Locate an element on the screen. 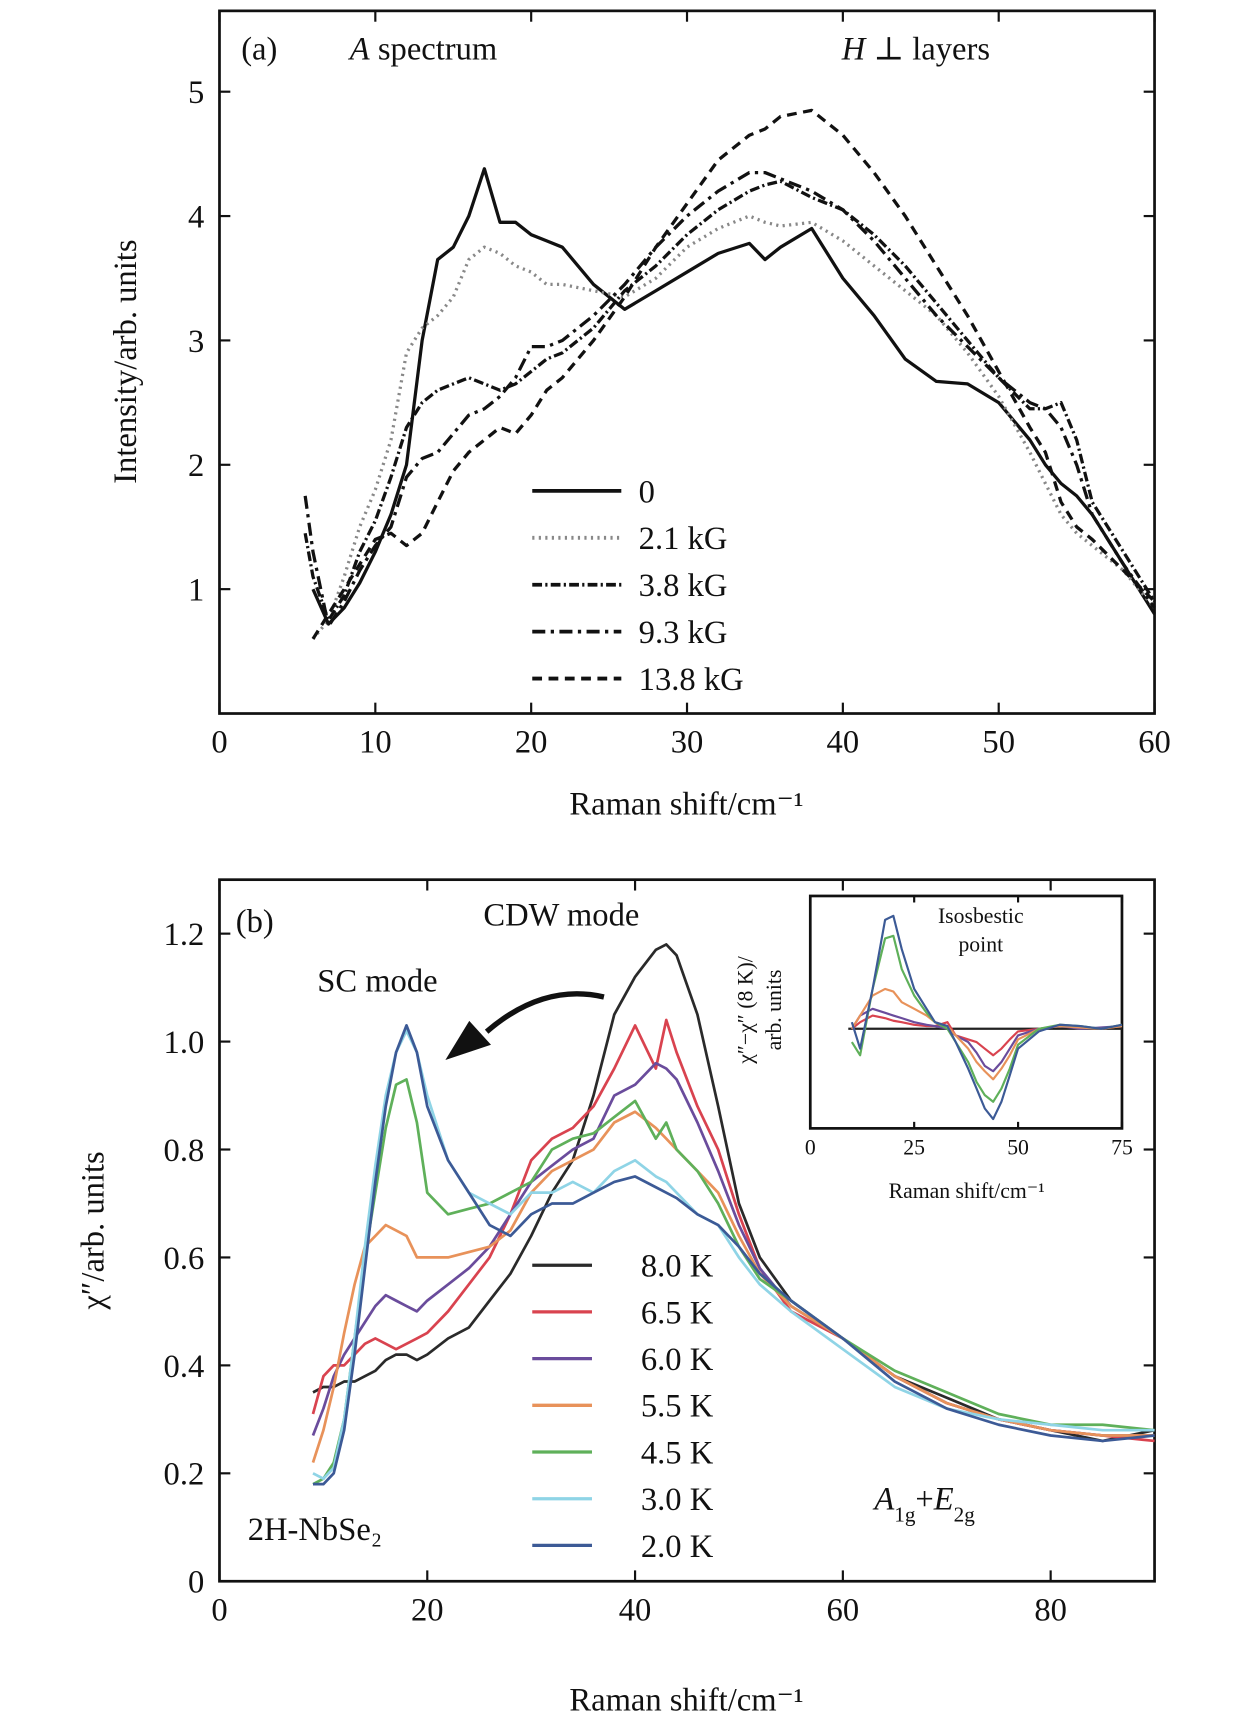  y-tick-label: 1 is located at coordinates (196, 591).